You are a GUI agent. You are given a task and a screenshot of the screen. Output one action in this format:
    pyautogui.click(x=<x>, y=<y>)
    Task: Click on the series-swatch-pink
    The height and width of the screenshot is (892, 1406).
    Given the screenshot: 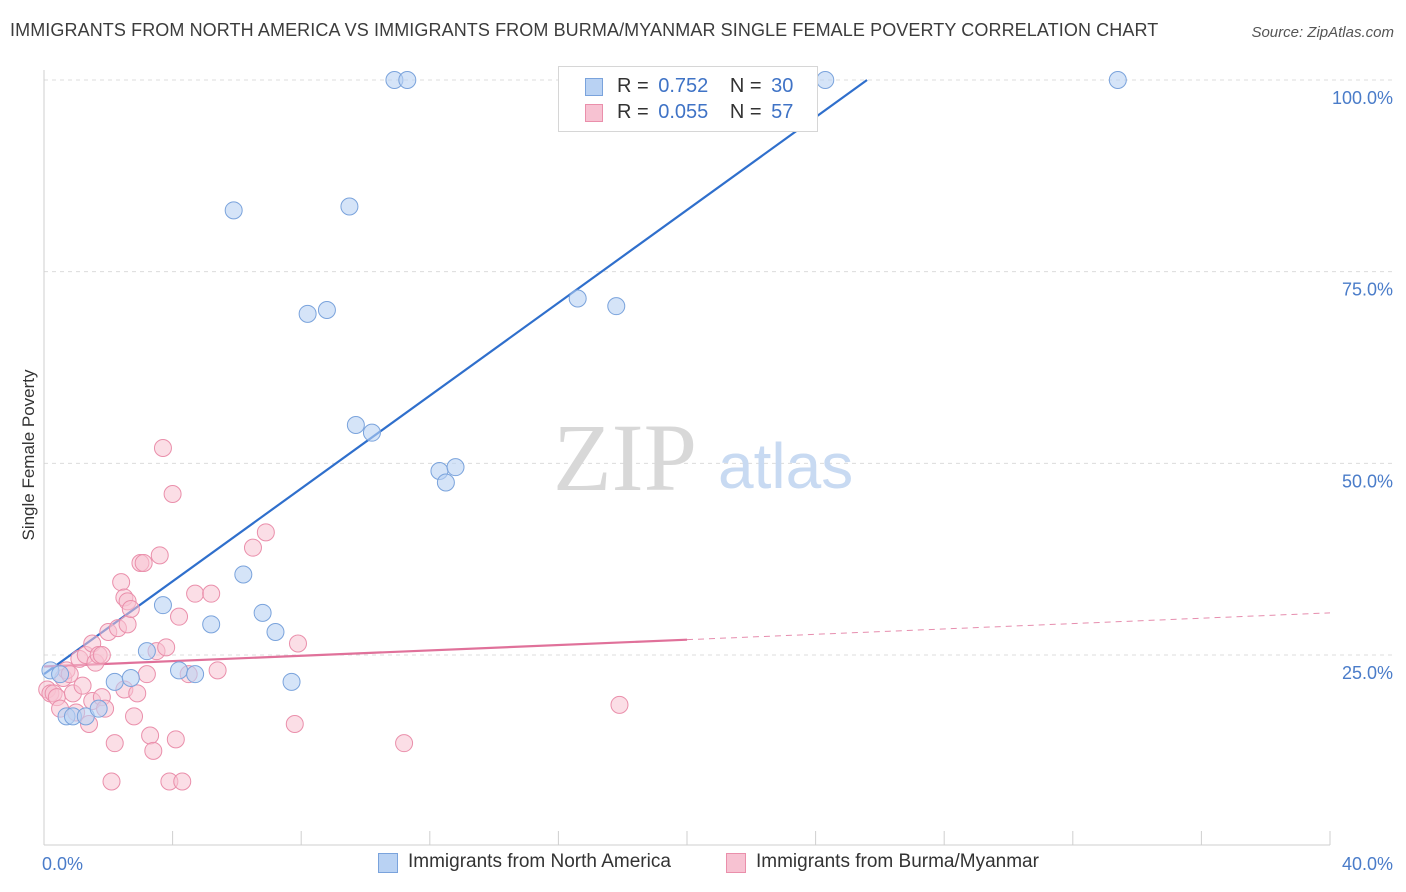 What is the action you would take?
    pyautogui.click(x=736, y=863)
    